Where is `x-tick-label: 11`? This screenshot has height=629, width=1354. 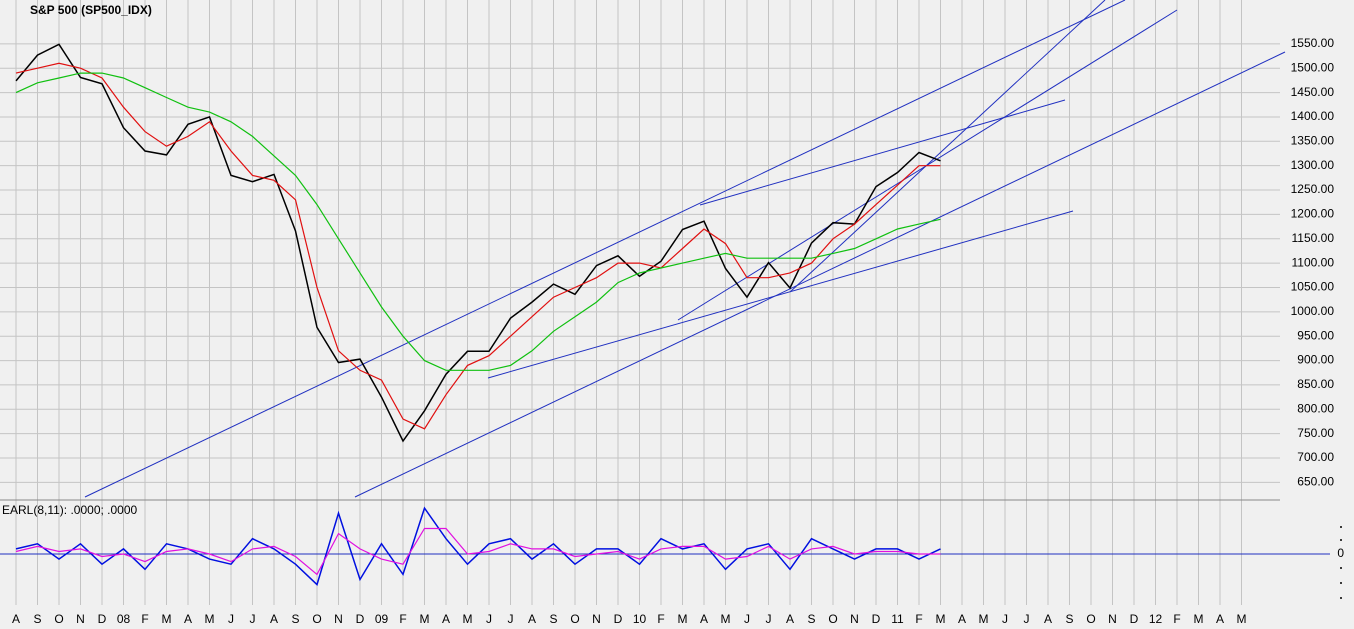 x-tick-label: 11 is located at coordinates (897, 619).